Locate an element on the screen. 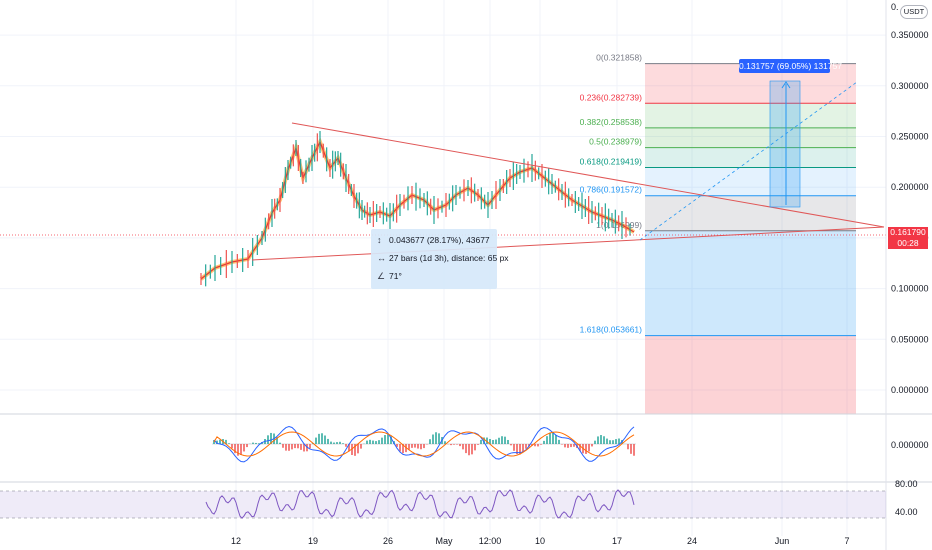 Image resolution: width=932 pixels, height=550 pixels. time-tick-label: 10 is located at coordinates (540, 541).